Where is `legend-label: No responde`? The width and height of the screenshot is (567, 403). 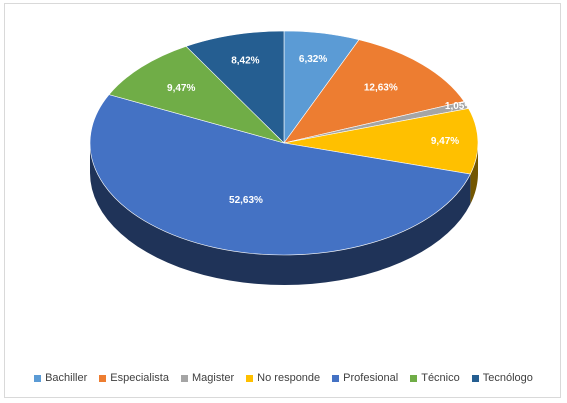 legend-label: No responde is located at coordinates (289, 378).